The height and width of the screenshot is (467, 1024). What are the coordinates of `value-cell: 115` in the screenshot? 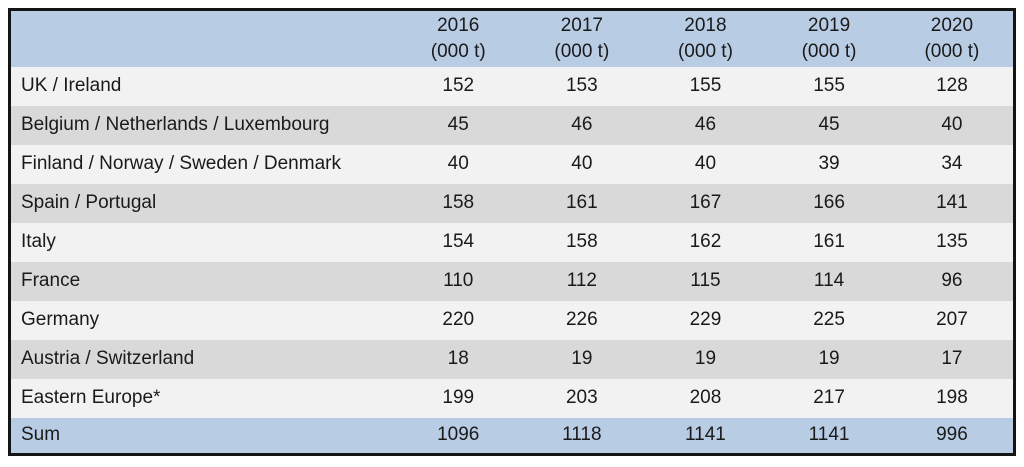 It's located at (705, 280).